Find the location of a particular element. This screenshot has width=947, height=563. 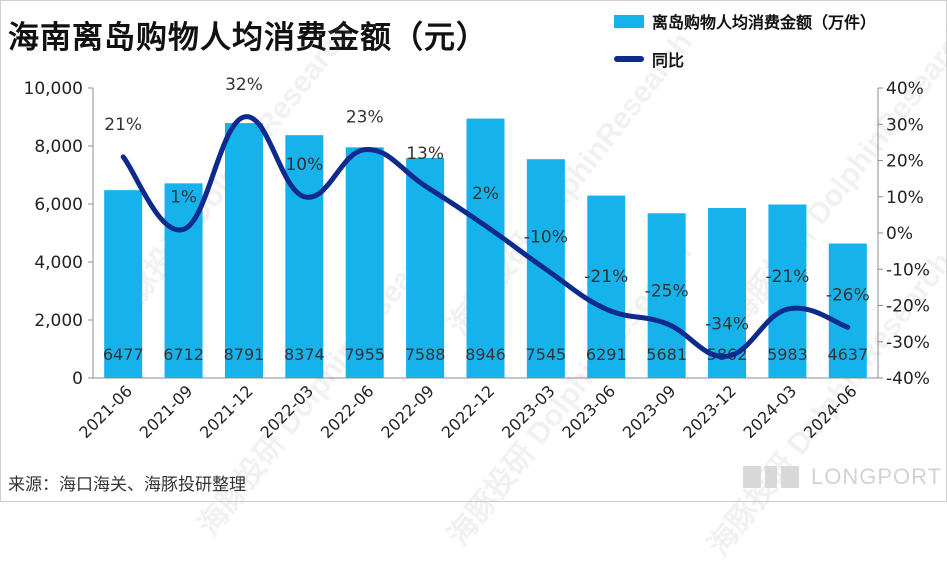

chart-title: 海南离岛购物人均消费金额（元） is located at coordinates (248, 38).